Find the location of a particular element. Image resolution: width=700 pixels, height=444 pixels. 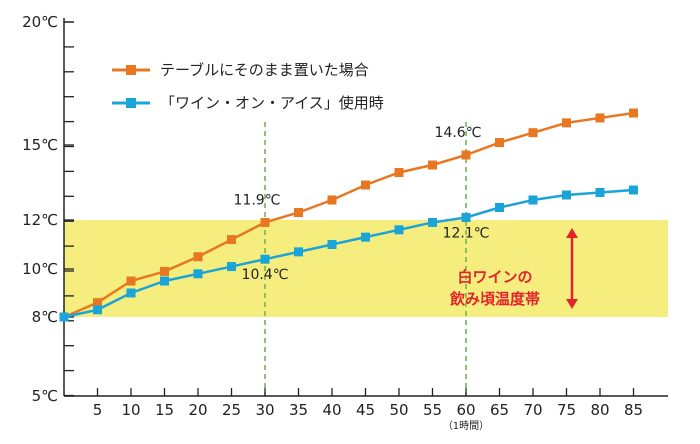

annotation-3: 12.1℃ is located at coordinates (466, 234).